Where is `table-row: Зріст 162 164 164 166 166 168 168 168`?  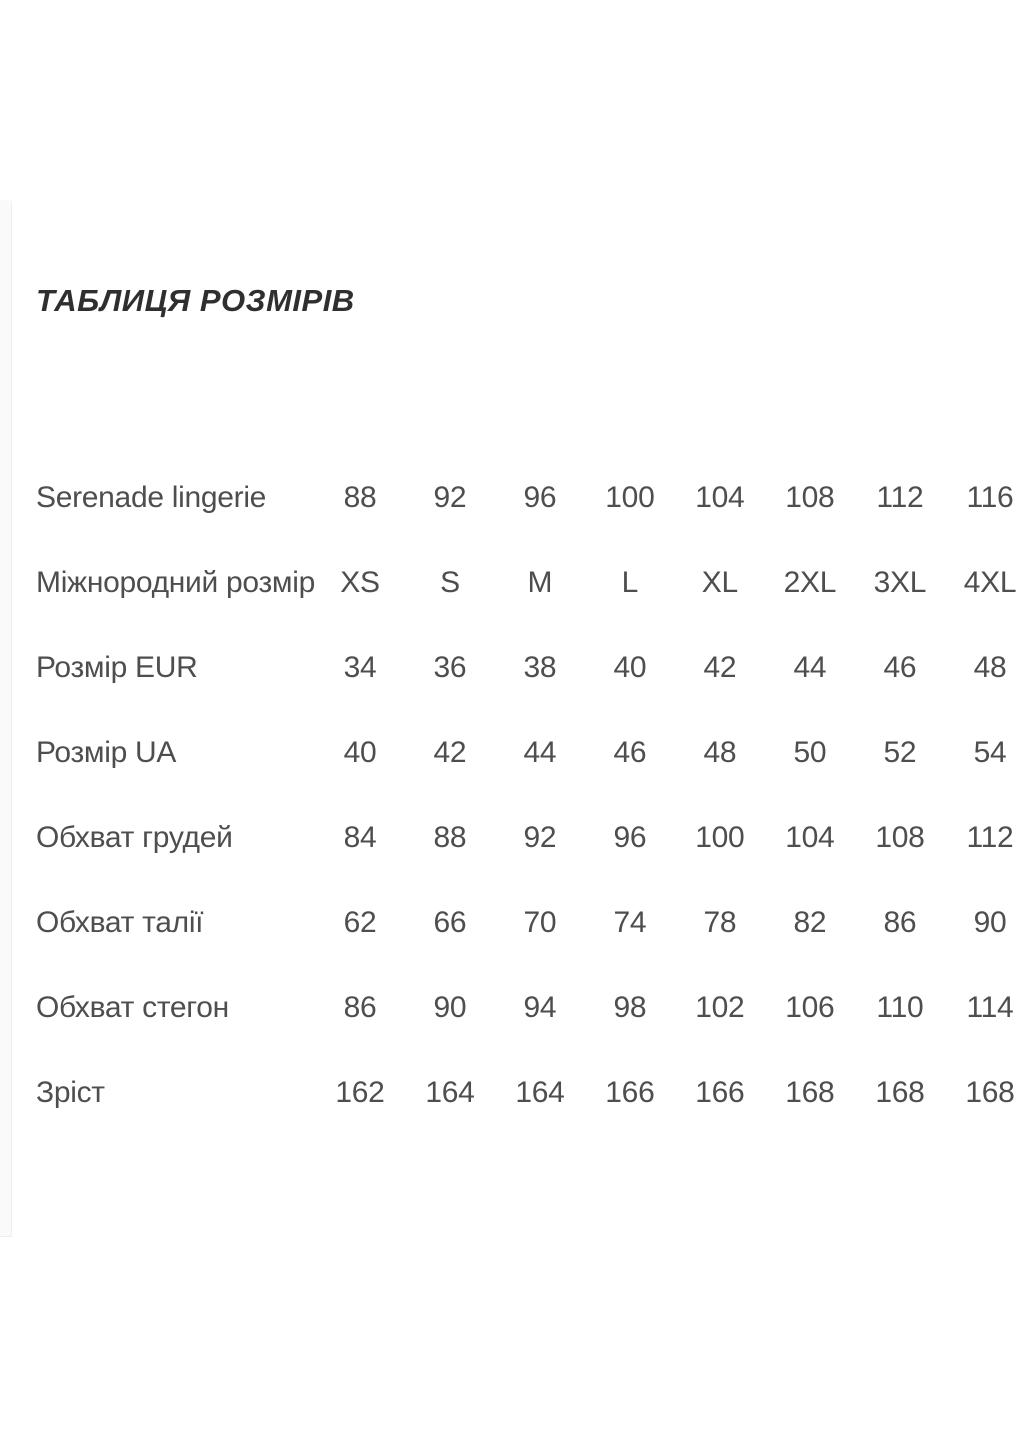
table-row: Зріст 162 164 164 166 166 168 168 168 is located at coordinates (535, 1092).